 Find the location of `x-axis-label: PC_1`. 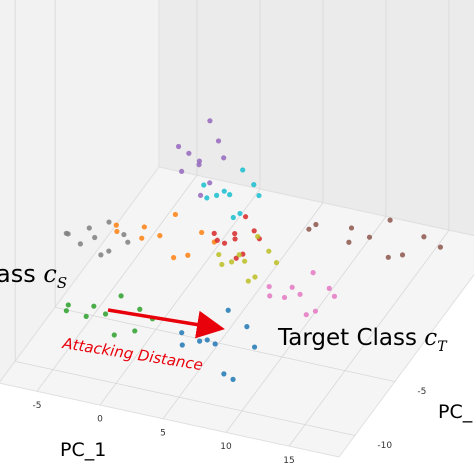

x-axis-label: PC_1 is located at coordinates (83, 450).